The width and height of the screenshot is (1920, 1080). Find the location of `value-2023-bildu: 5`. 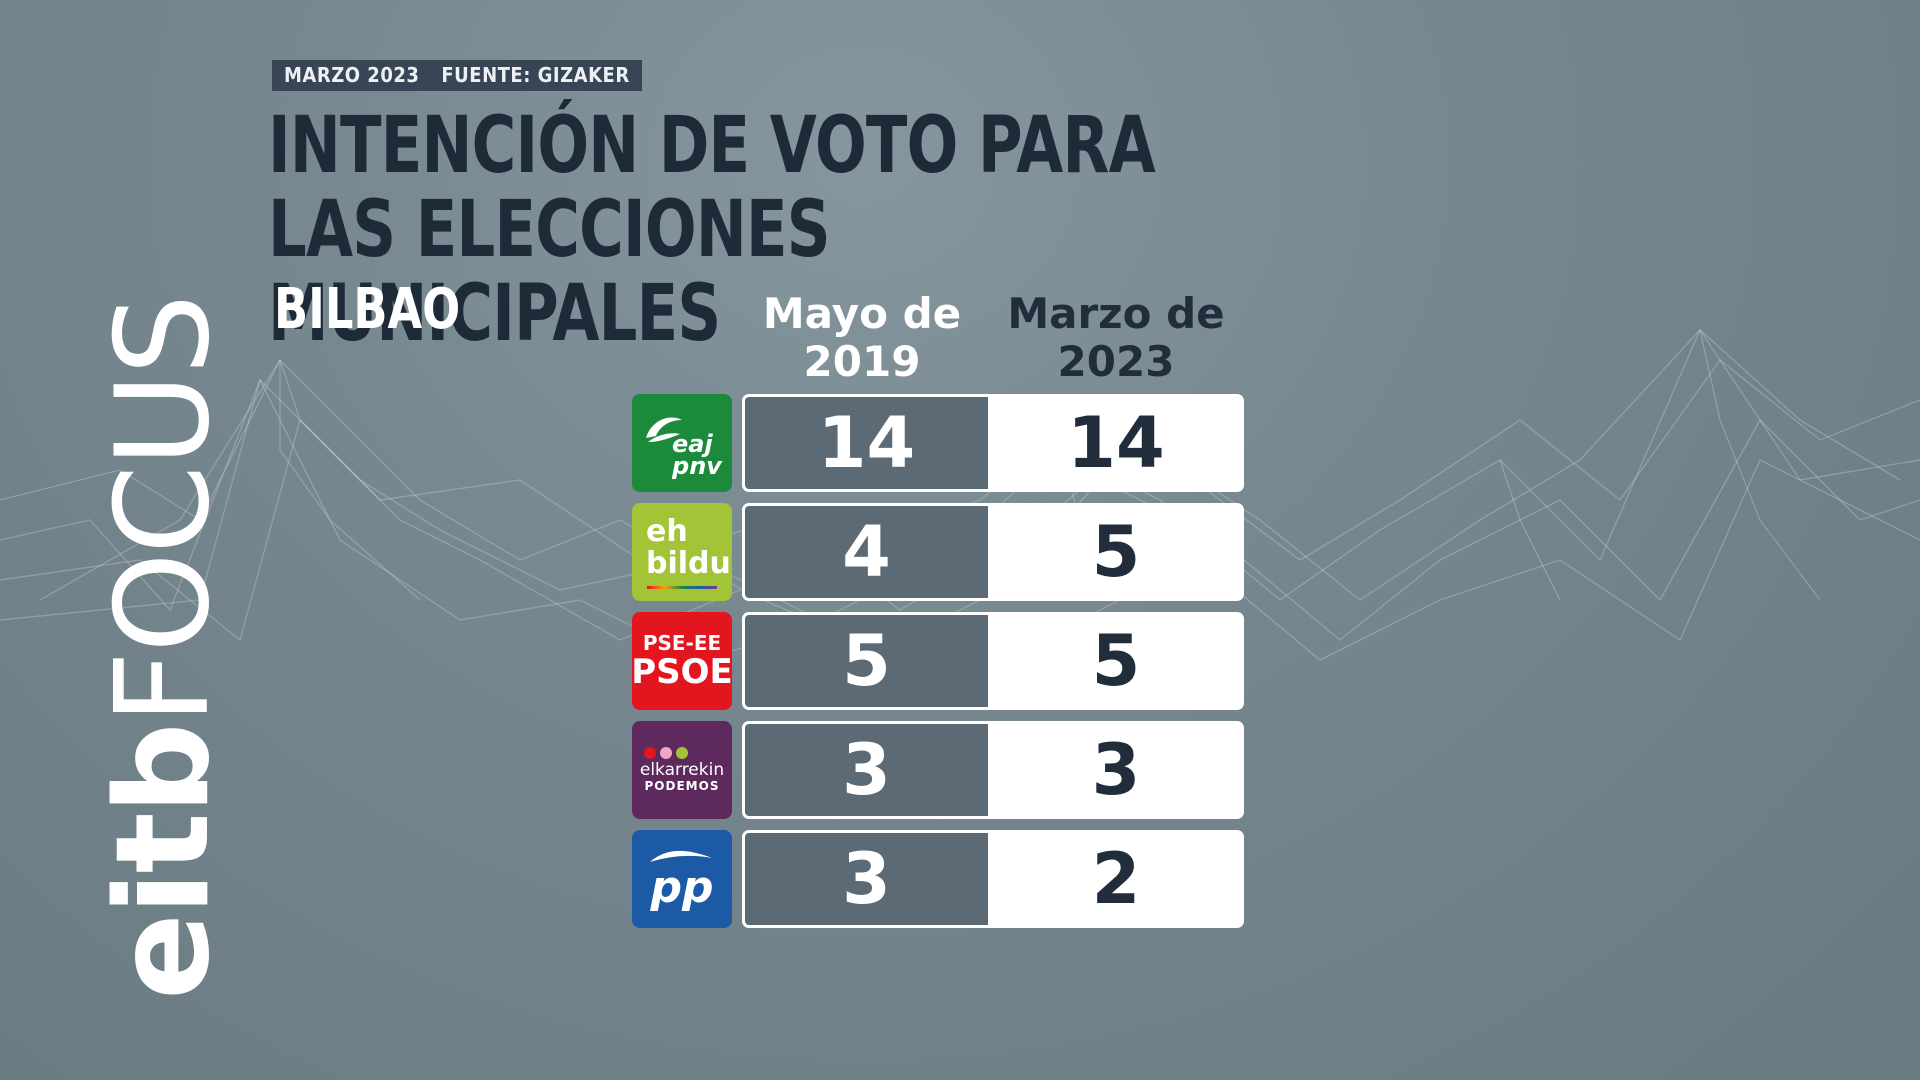

value-2023-bildu: 5 is located at coordinates (1116, 552).